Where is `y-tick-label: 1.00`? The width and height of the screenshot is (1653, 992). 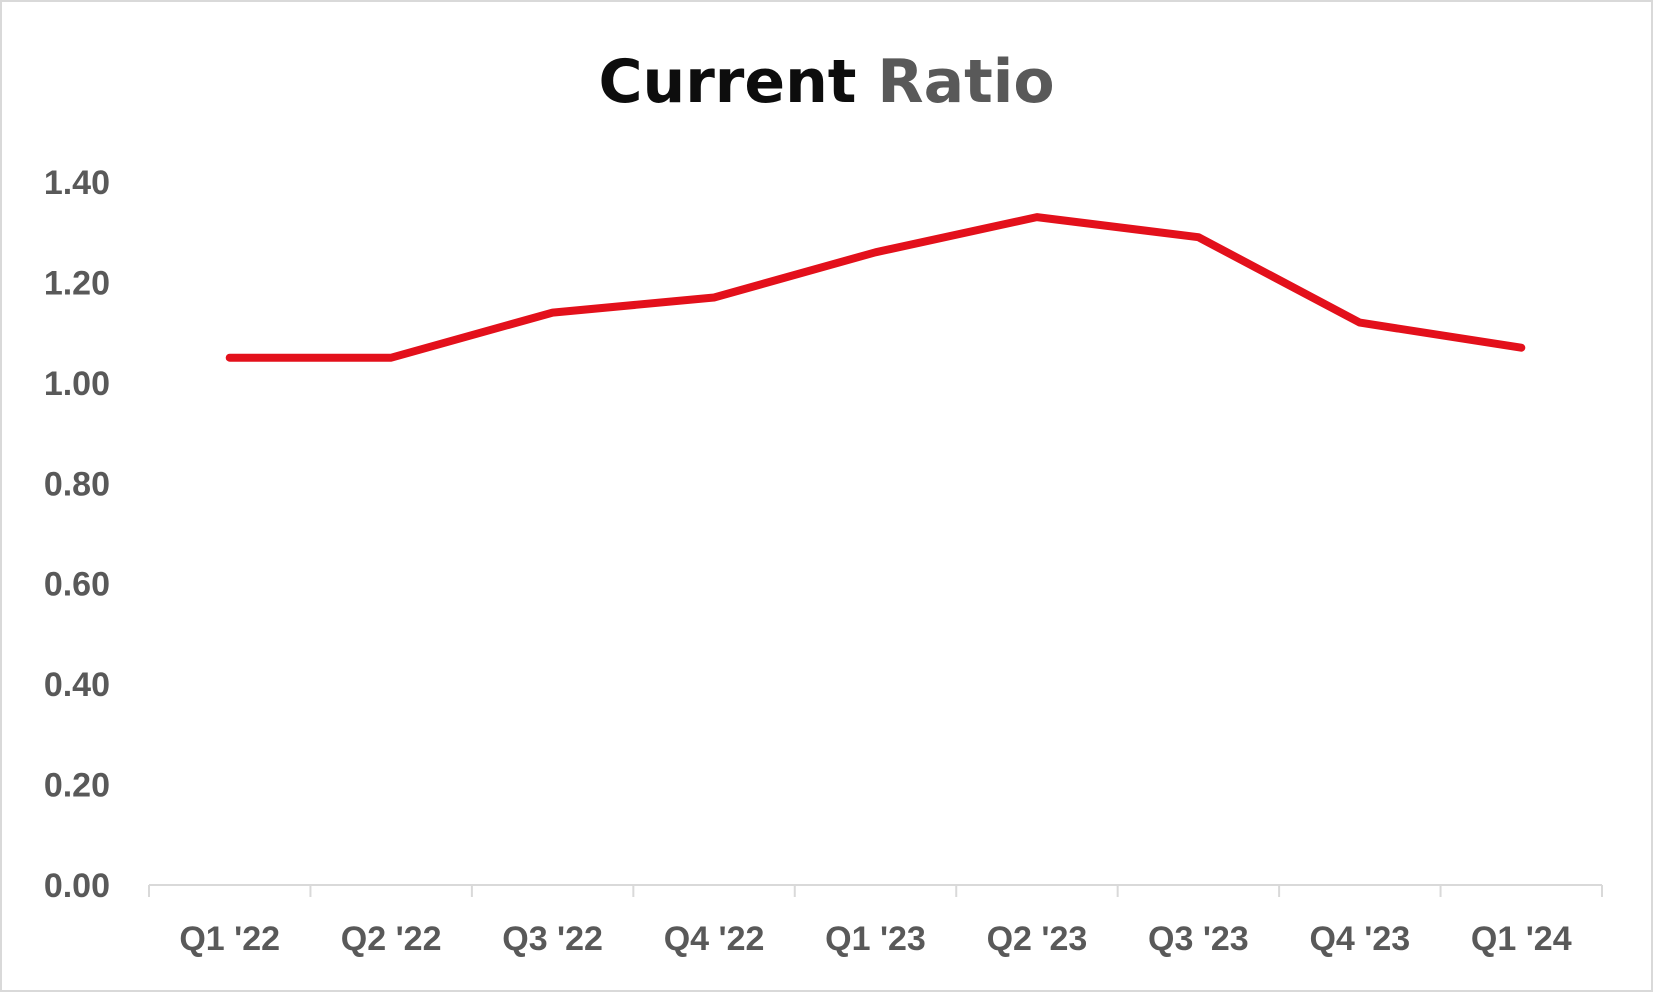
y-tick-label: 1.00 is located at coordinates (77, 384).